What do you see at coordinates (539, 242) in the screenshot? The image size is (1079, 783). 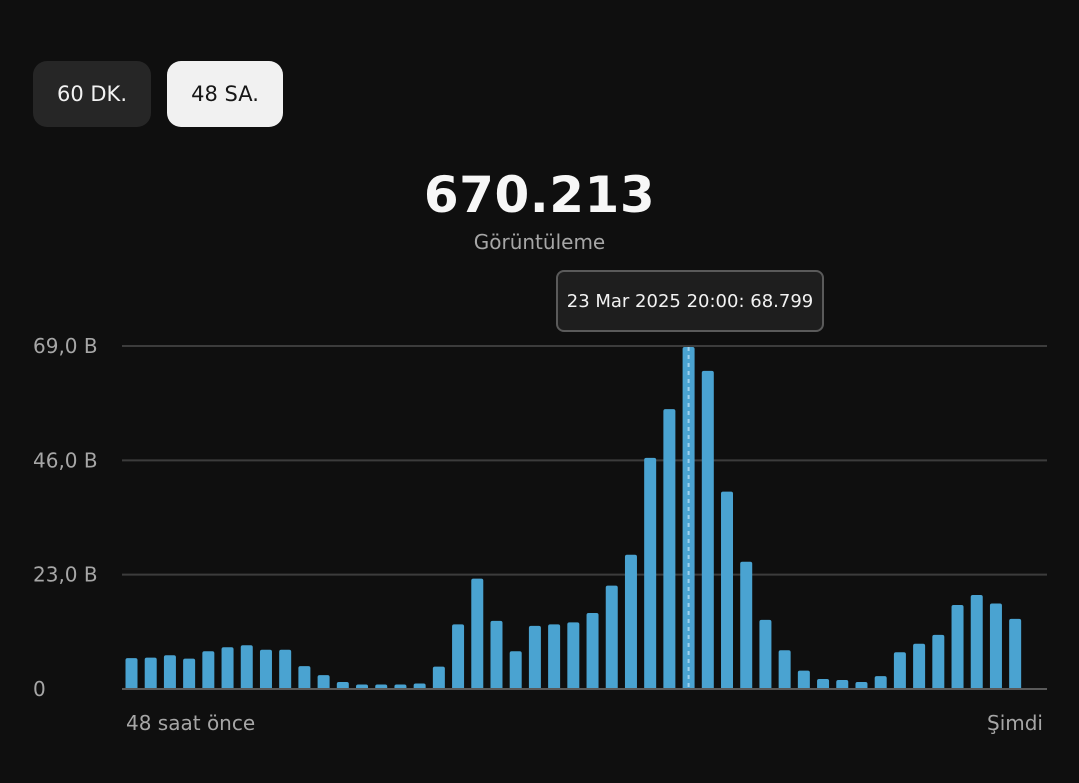 I see `total-views-label: Görüntüleme` at bounding box center [539, 242].